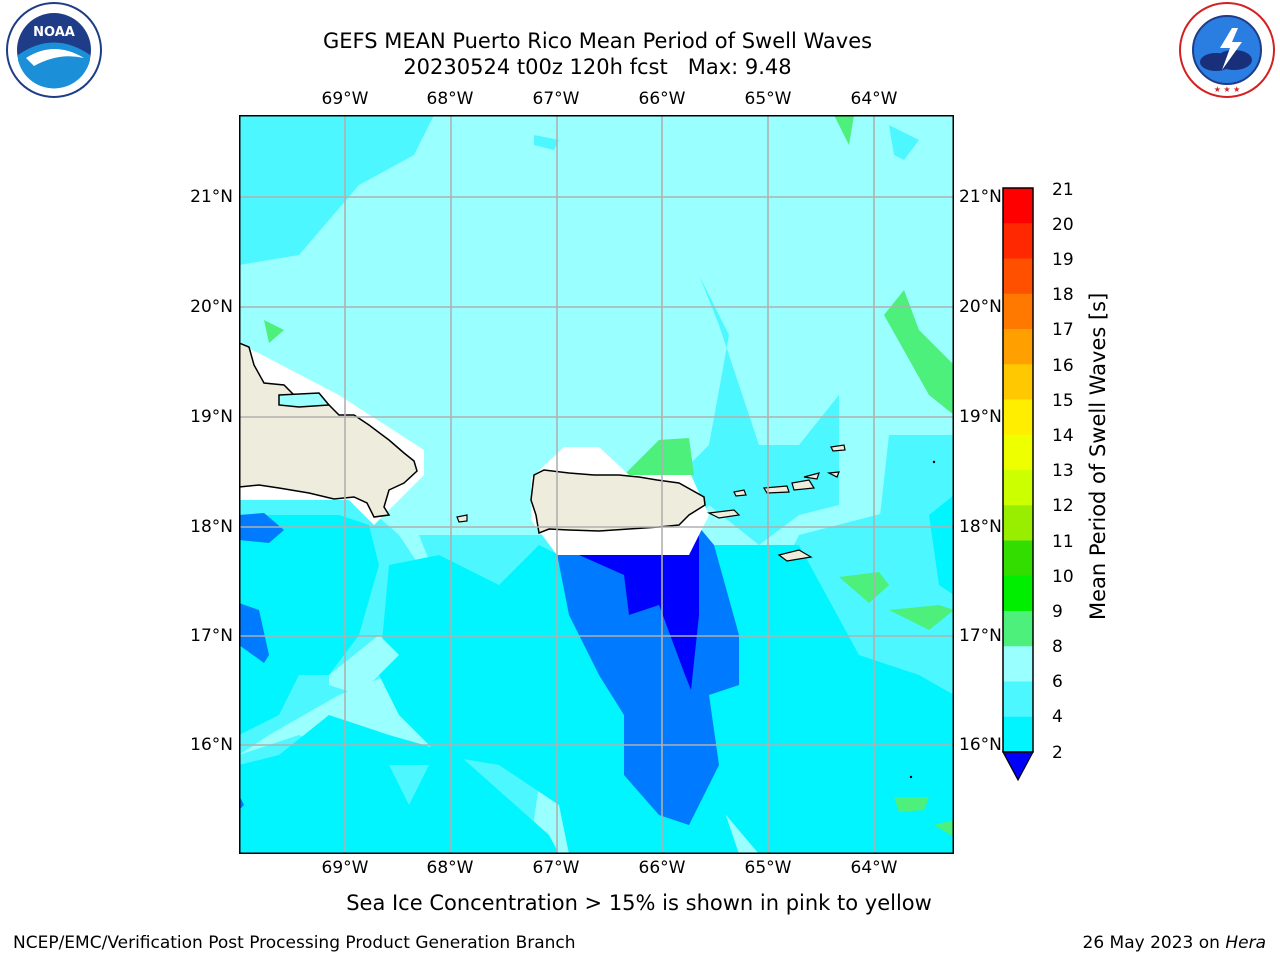 The image size is (1280, 960). What do you see at coordinates (1227, 50) in the screenshot?
I see `nws-logo: ★ ★ ★` at bounding box center [1227, 50].